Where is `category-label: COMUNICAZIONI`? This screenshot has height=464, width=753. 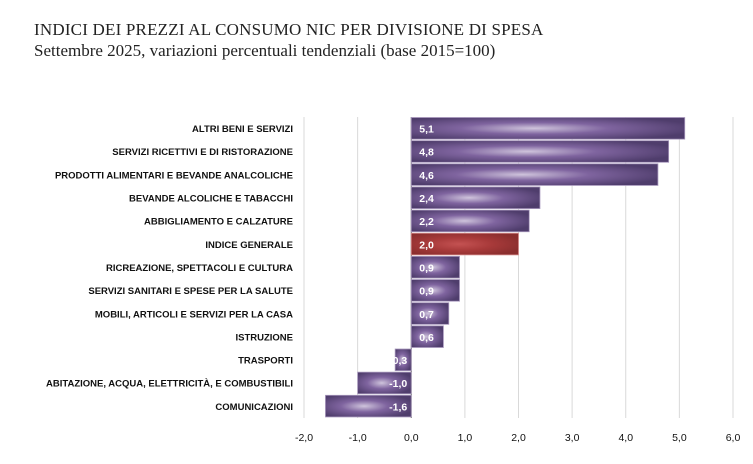
category-label: COMUNICAZIONI is located at coordinates (254, 407).